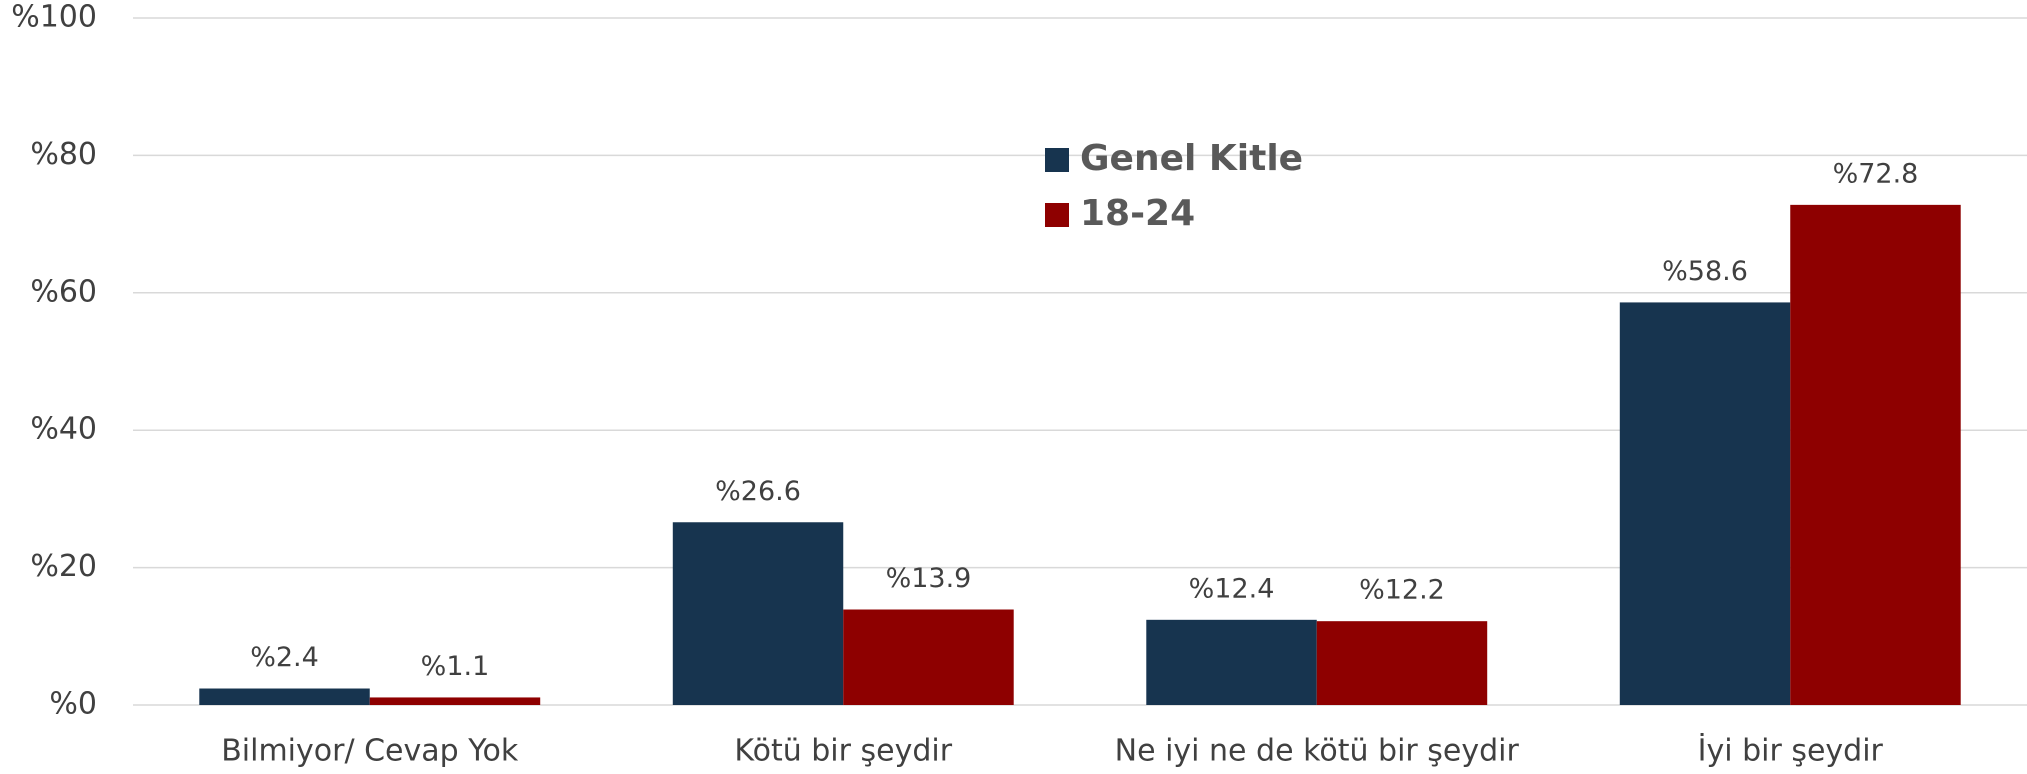  What do you see at coordinates (63, 154) in the screenshot?
I see `y-tick-label: %80` at bounding box center [63, 154].